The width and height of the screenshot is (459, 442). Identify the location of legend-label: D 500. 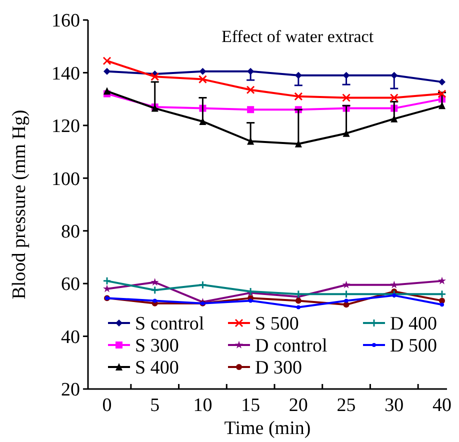
(413, 346).